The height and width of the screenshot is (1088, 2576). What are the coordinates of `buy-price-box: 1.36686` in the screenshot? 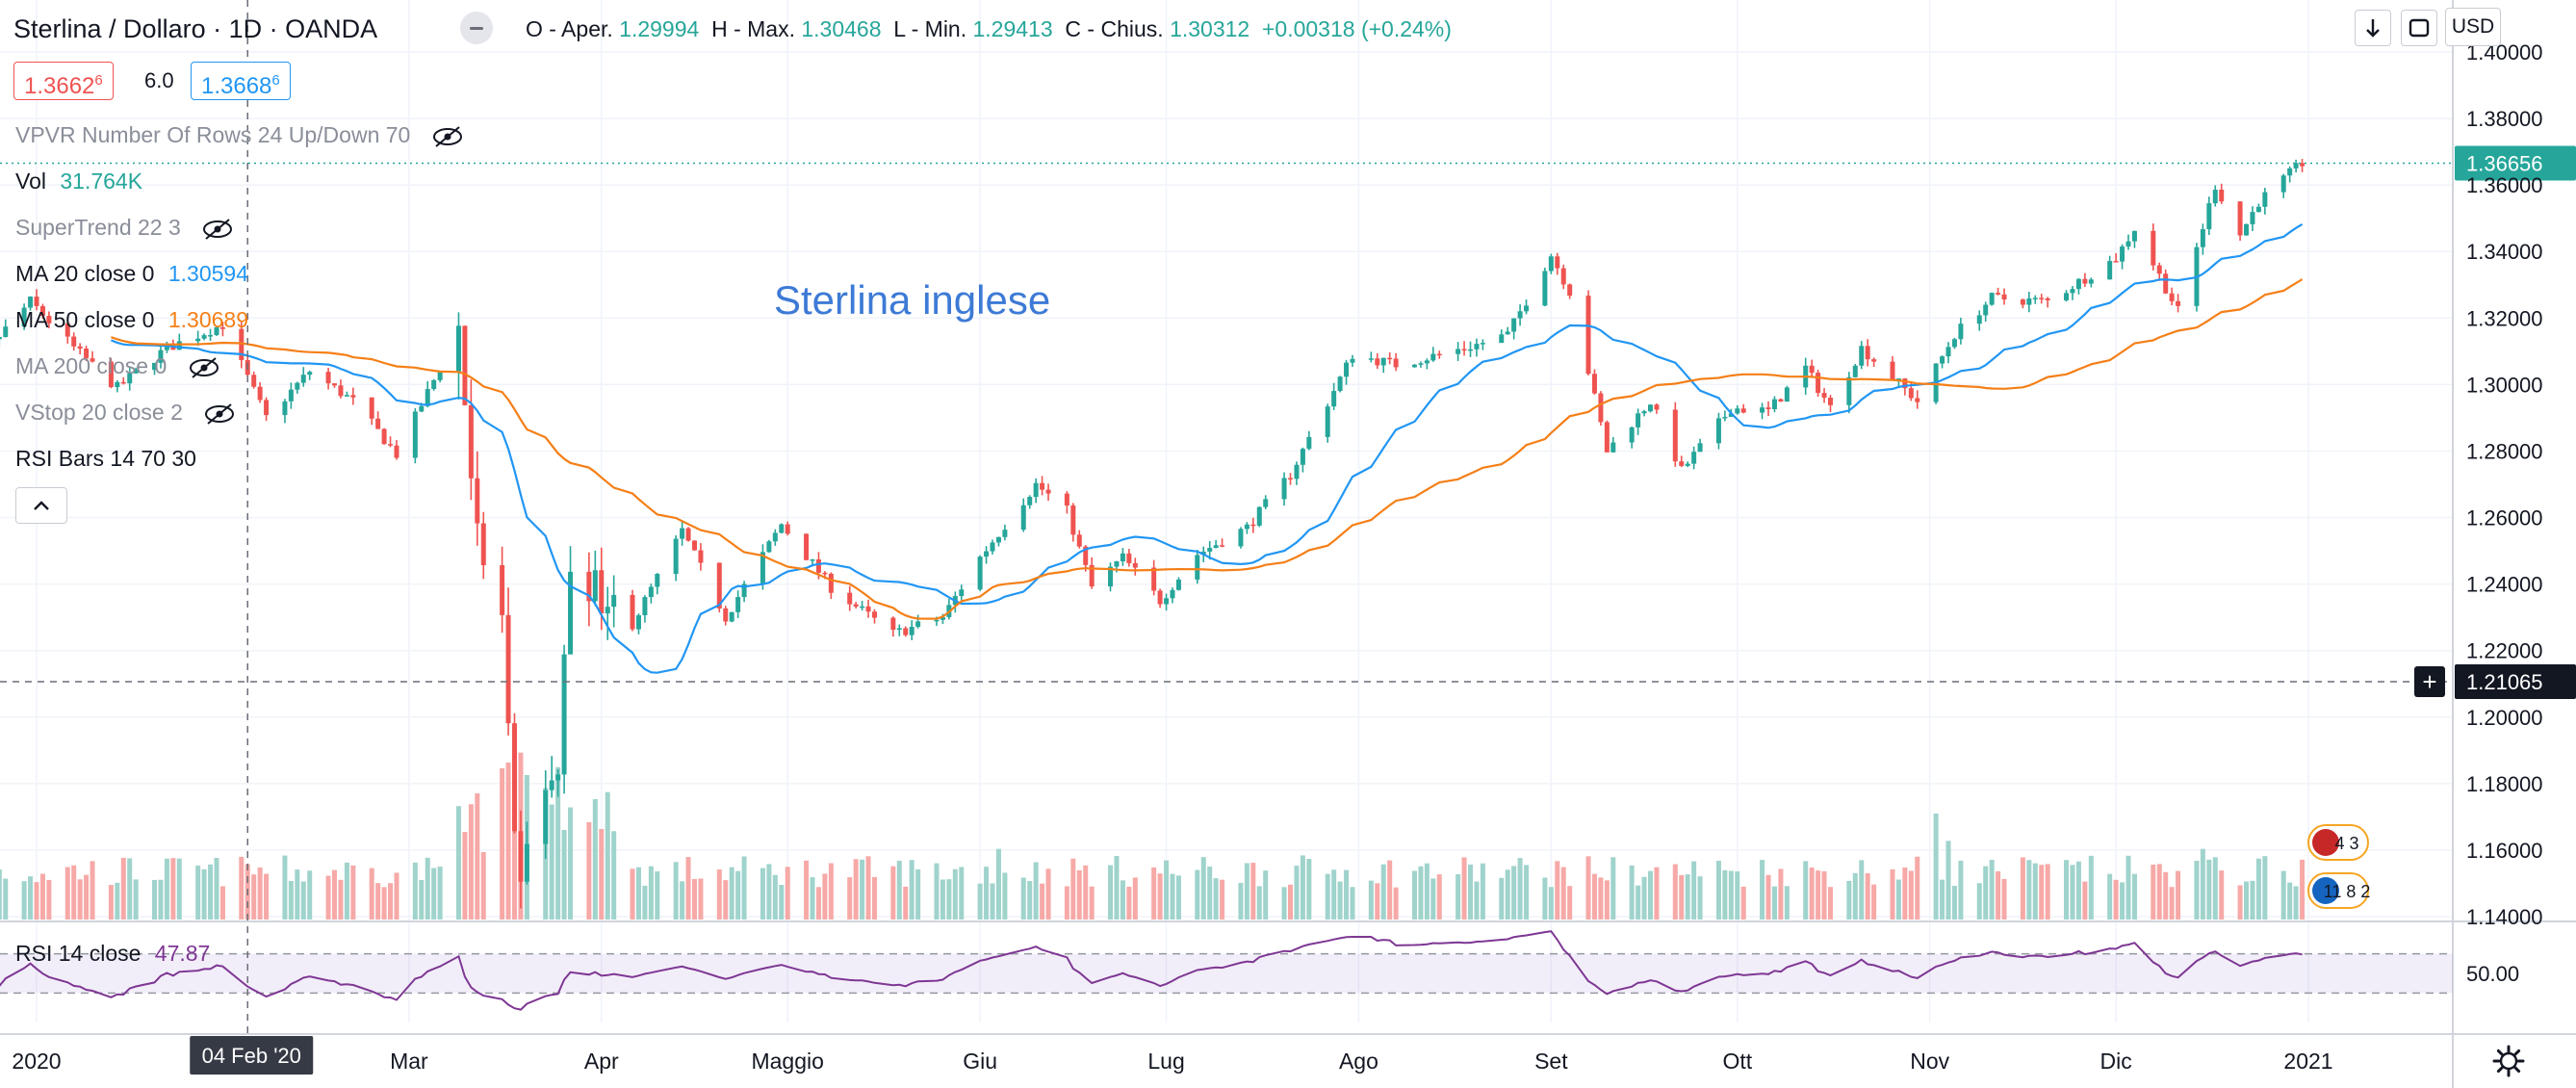 It's located at (241, 81).